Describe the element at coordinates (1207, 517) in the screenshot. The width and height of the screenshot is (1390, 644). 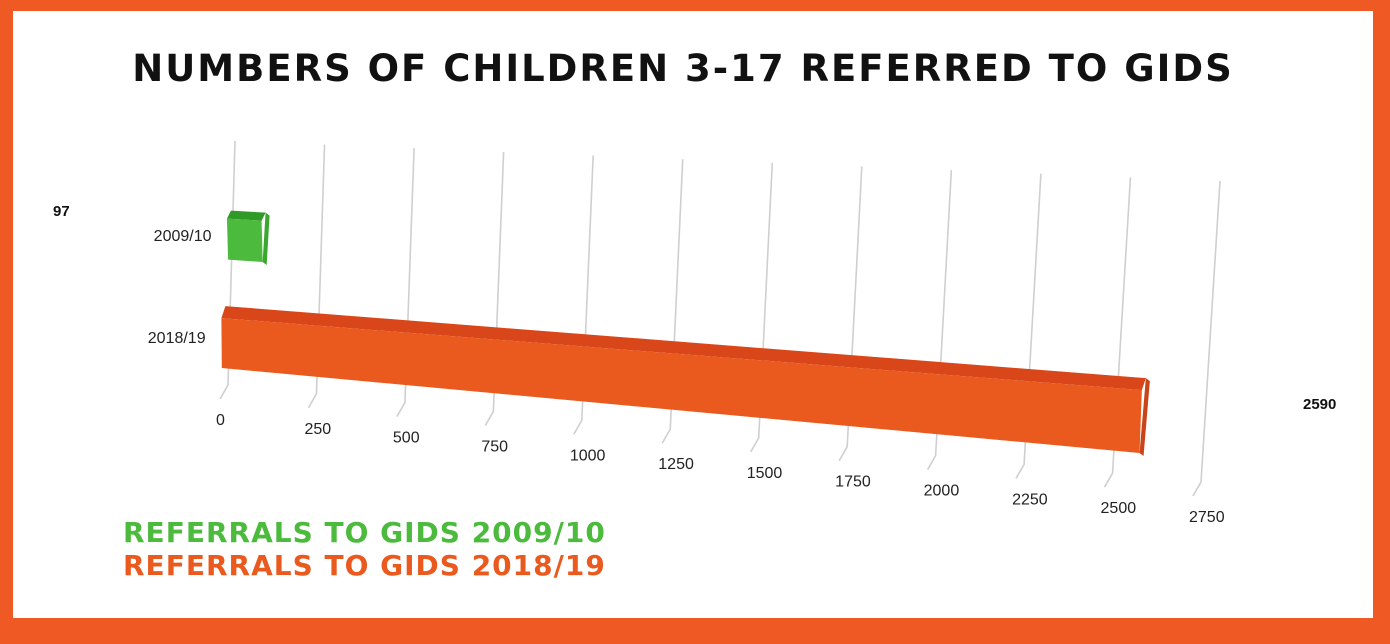
I see `x-tick-label: 2750` at that location.